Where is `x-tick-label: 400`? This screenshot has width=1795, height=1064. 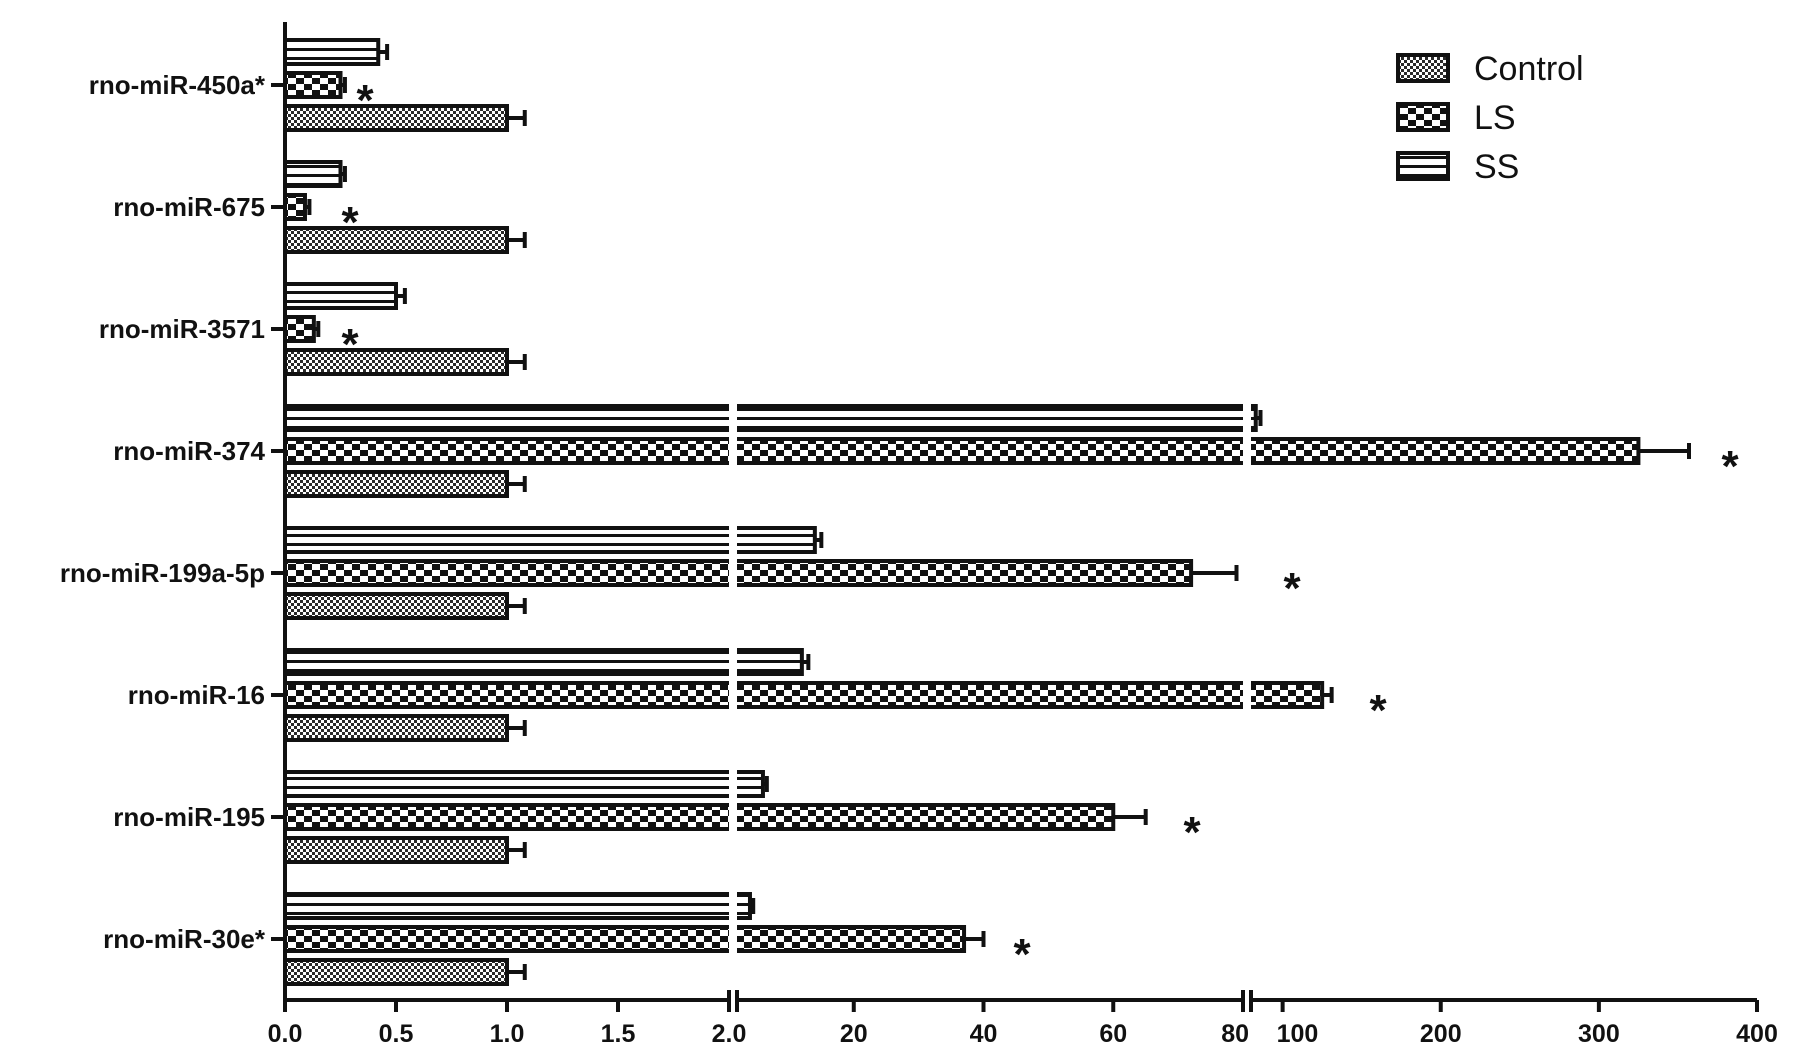
x-tick-label: 400 is located at coordinates (1757, 1034).